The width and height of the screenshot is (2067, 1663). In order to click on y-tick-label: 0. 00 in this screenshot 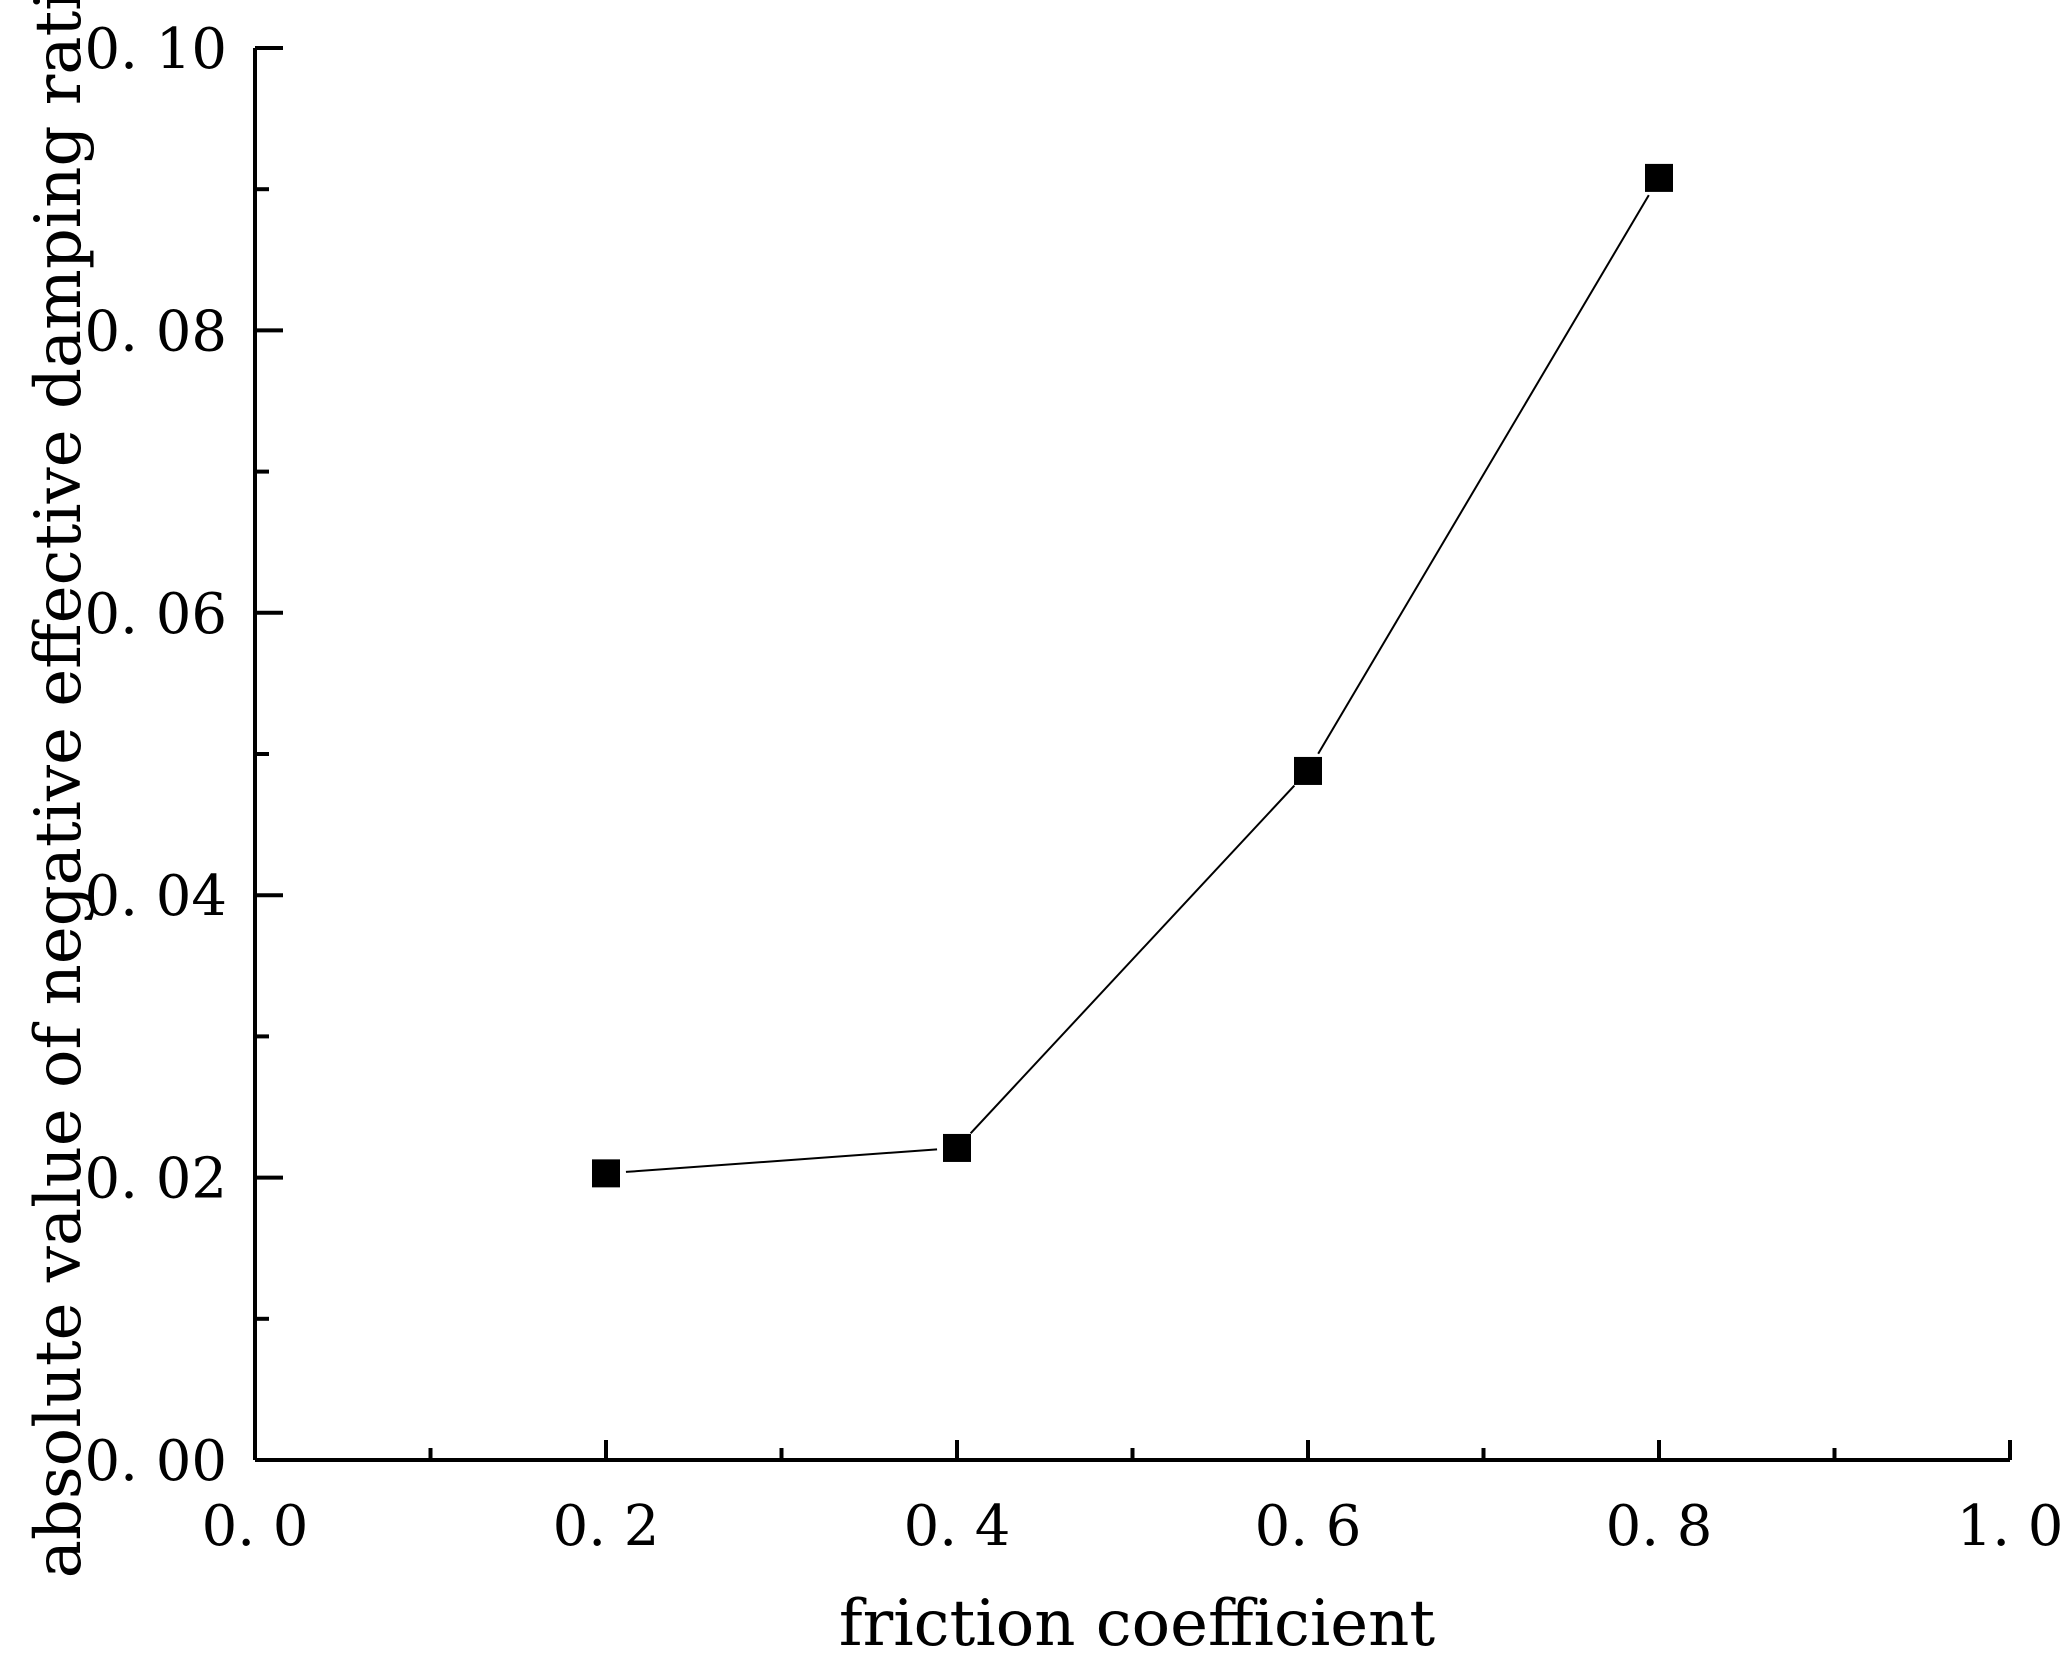, I will do `click(156, 1461)`.